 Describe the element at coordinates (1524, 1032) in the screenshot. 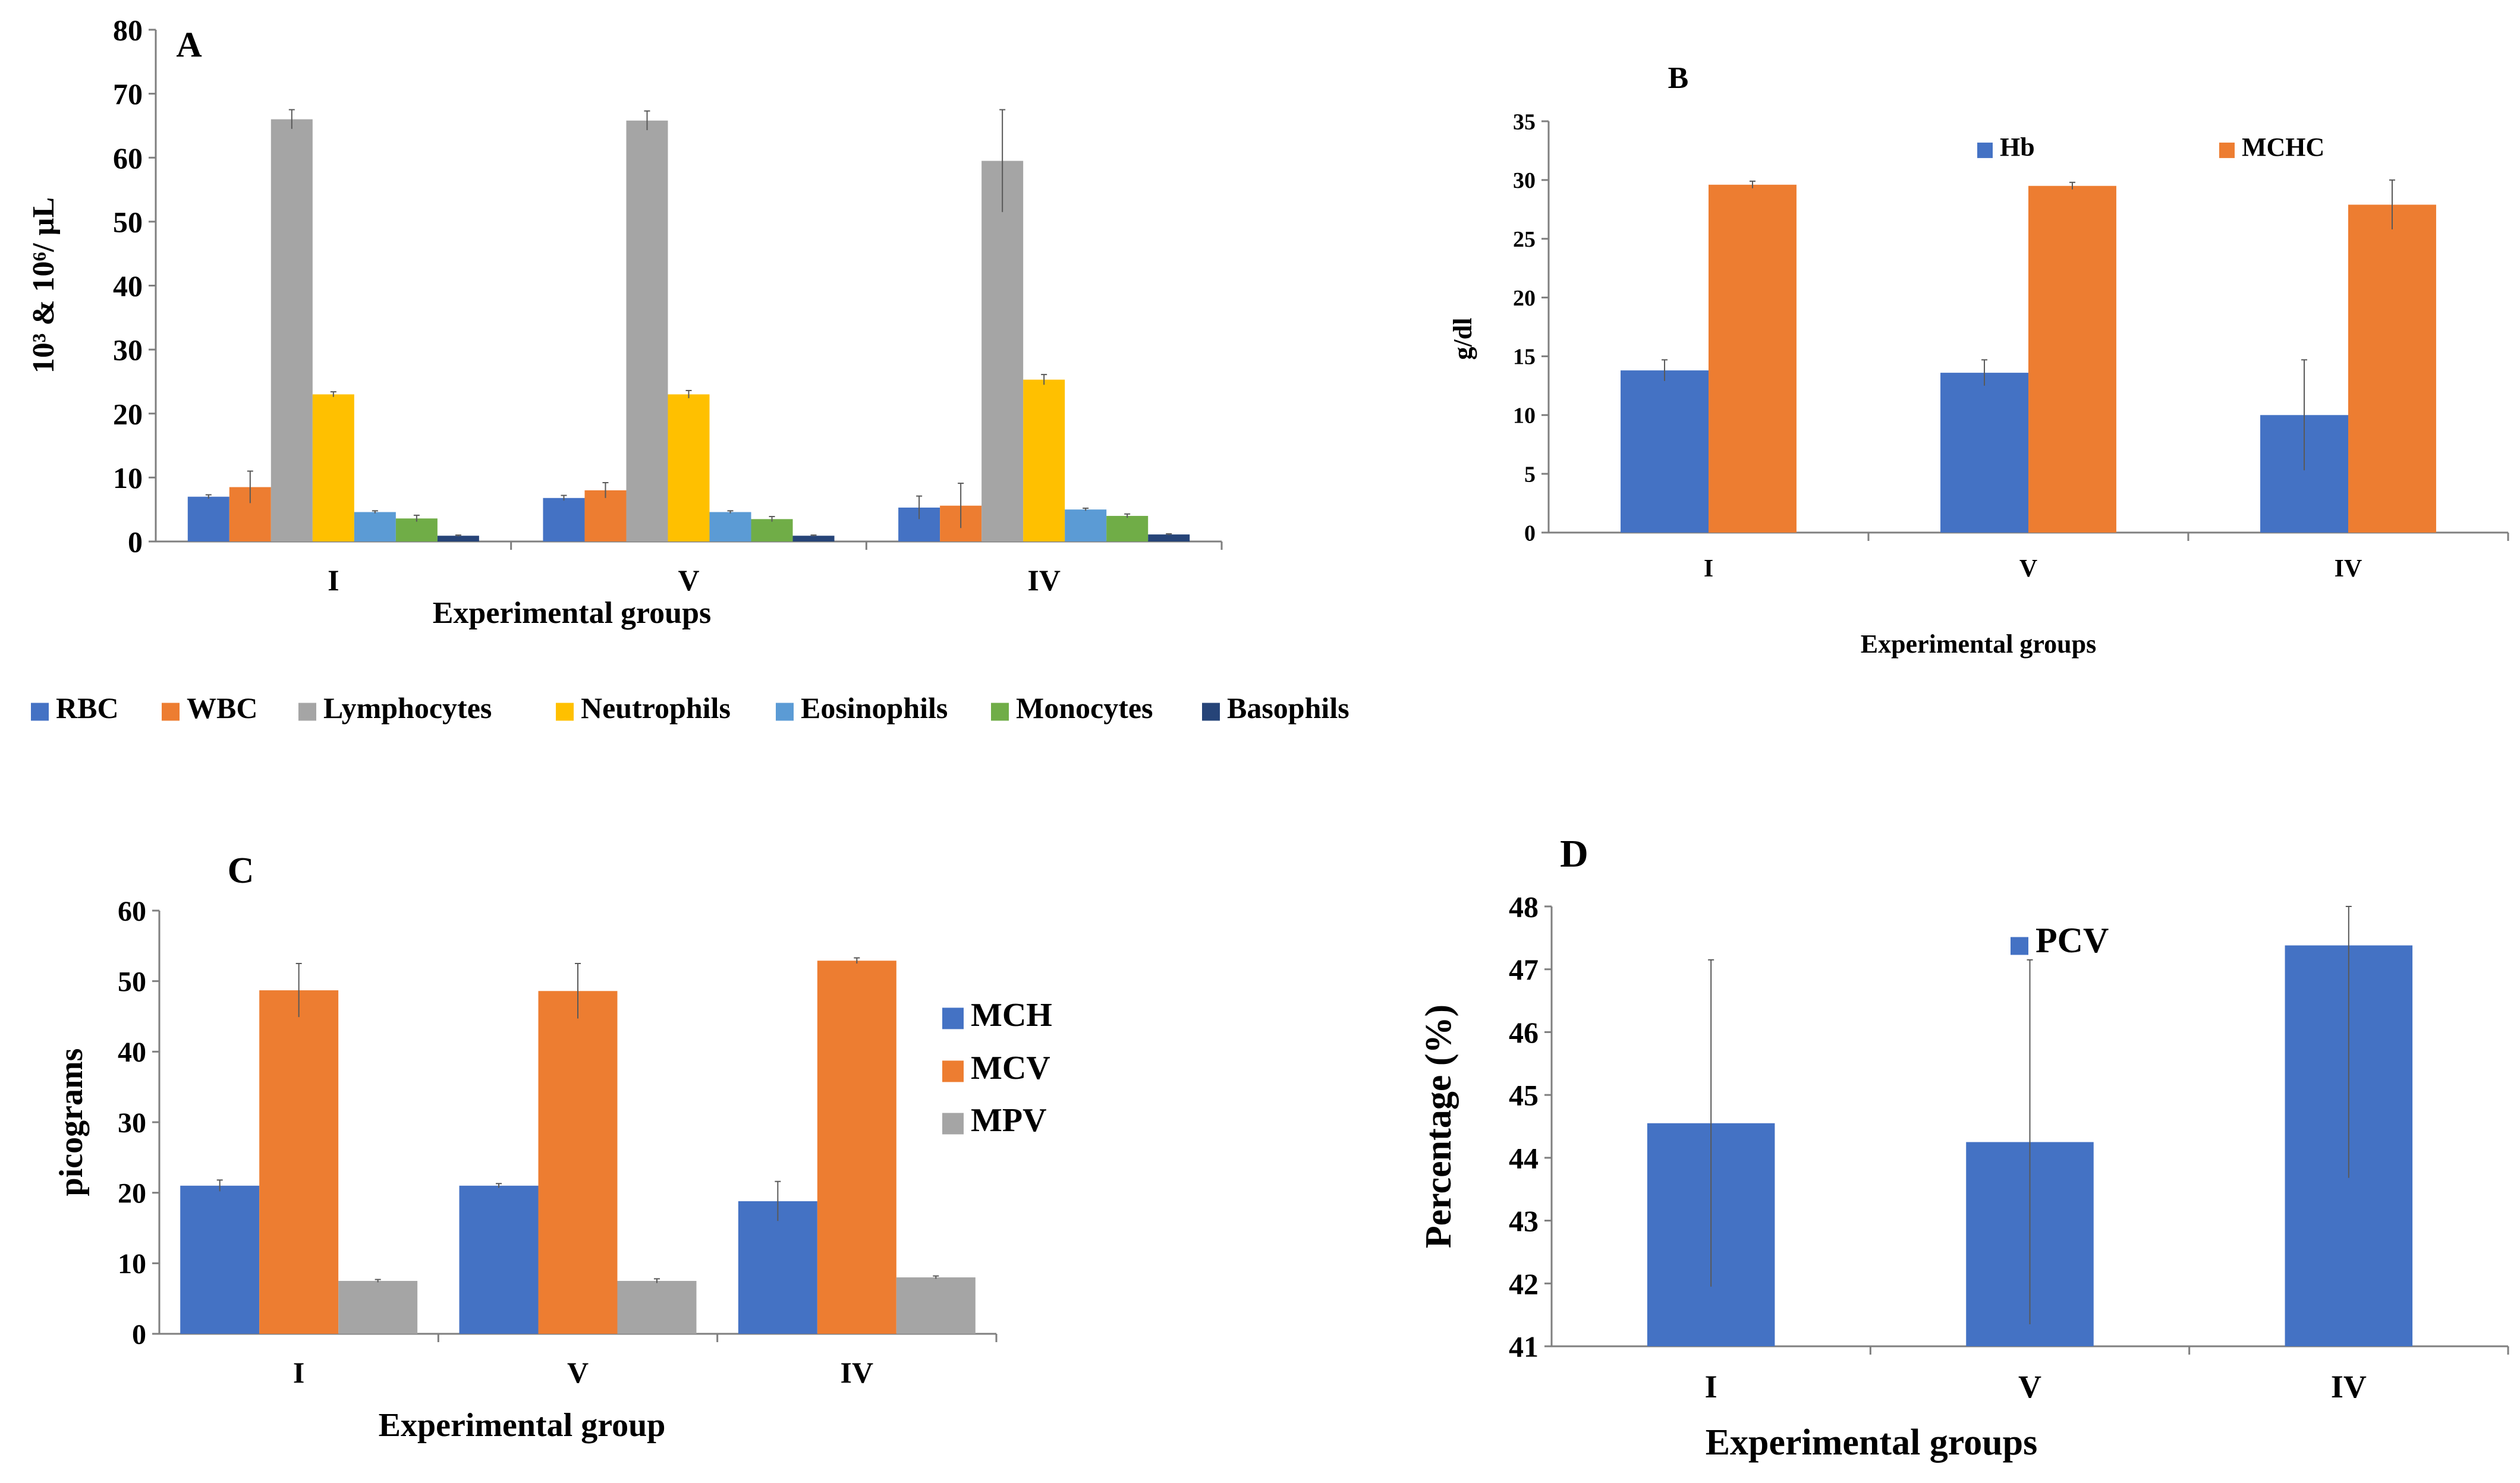

I see `y-tick-label: 46` at that location.